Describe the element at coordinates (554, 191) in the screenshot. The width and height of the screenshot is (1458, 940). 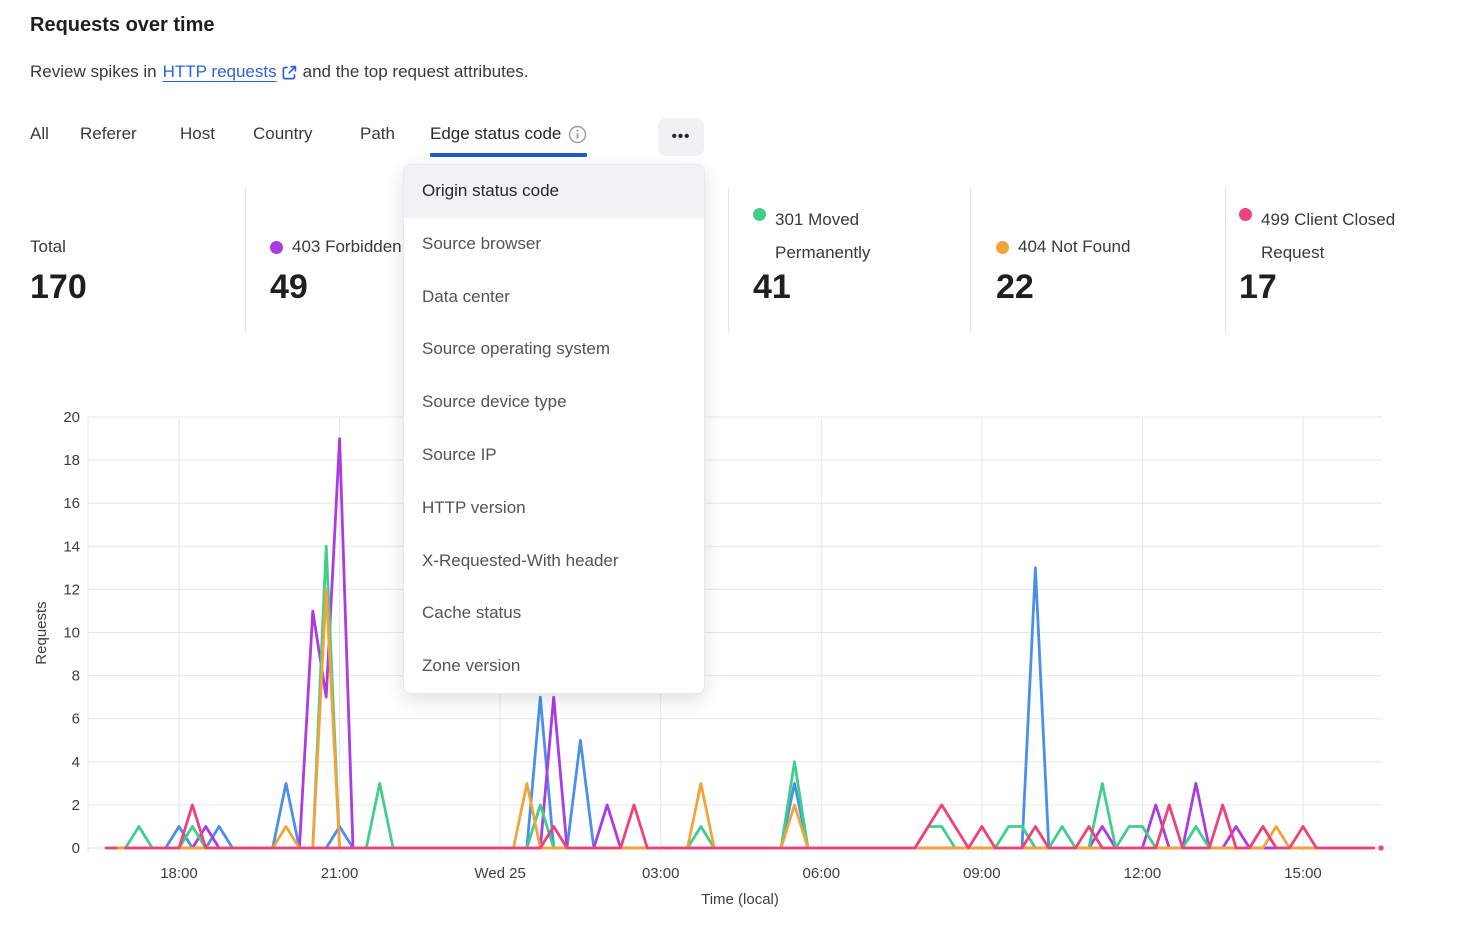
I see `dropdown-item-origin-status-code: Origin status code` at that location.